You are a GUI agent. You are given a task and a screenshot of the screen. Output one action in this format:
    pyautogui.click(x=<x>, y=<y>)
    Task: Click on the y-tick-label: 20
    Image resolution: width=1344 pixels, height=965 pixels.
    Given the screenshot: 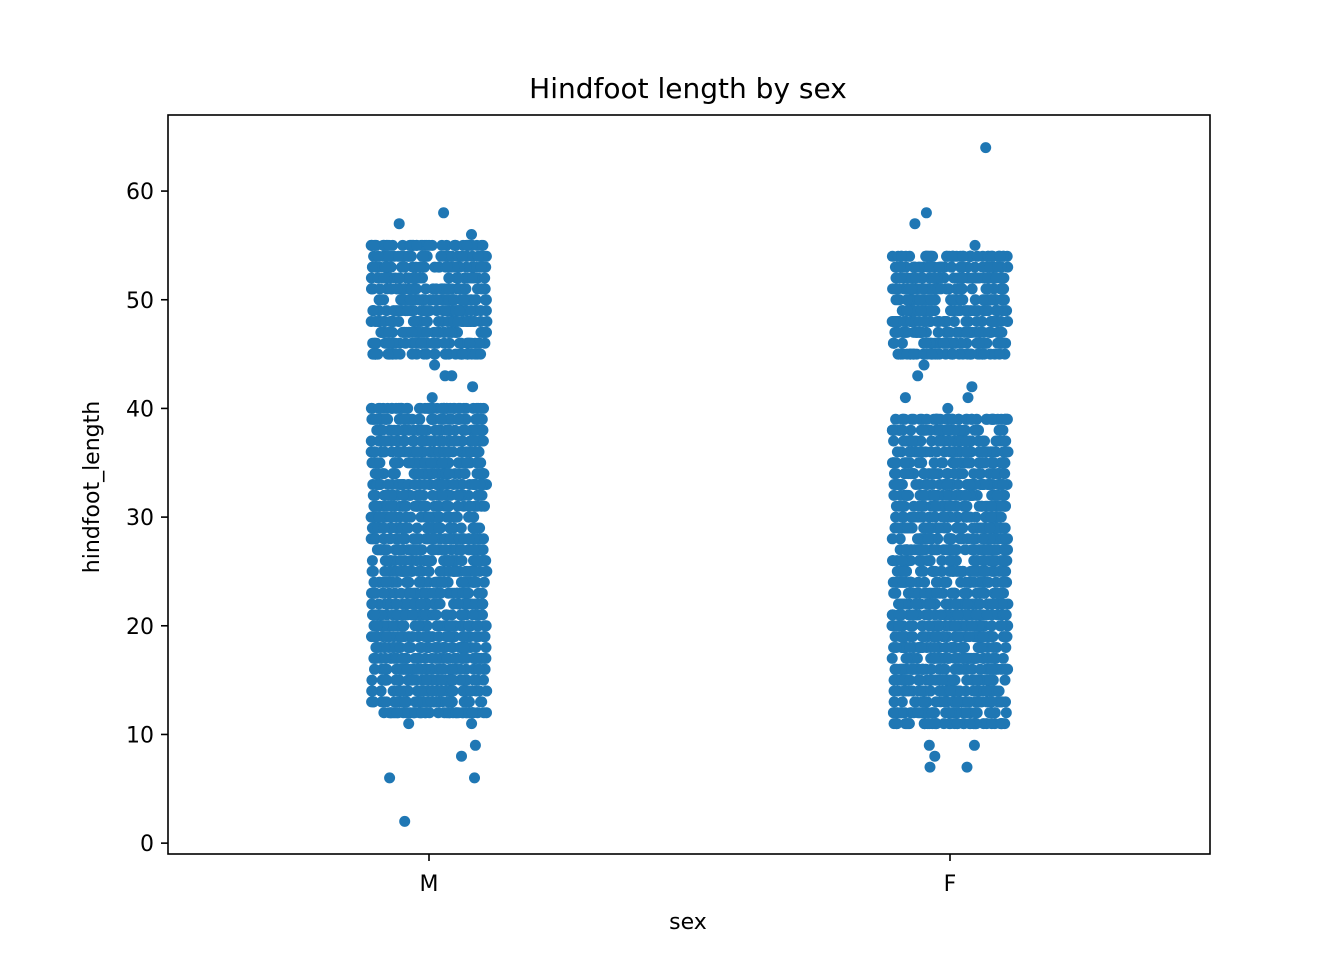 What is the action you would take?
    pyautogui.click(x=140, y=627)
    